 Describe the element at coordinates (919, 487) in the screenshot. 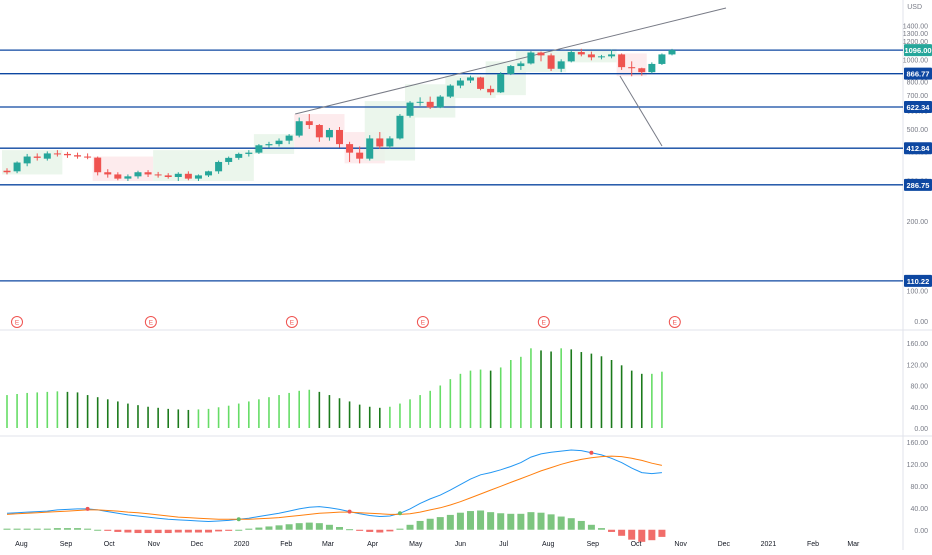

I see `macd-tick-label: 80.00` at that location.